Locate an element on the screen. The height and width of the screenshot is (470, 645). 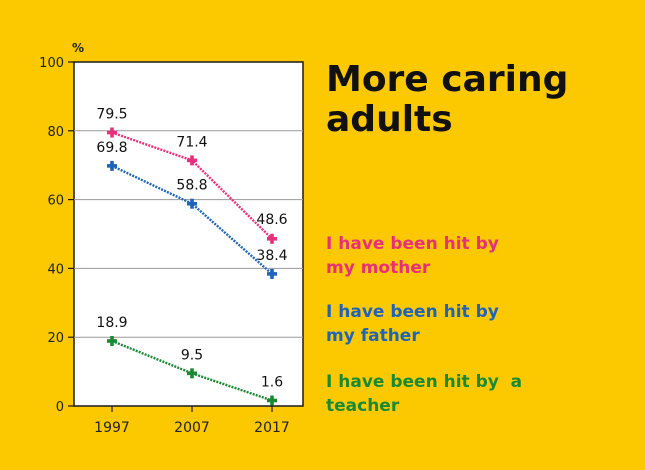
y-tick-label: 100 is located at coordinates (51, 63).